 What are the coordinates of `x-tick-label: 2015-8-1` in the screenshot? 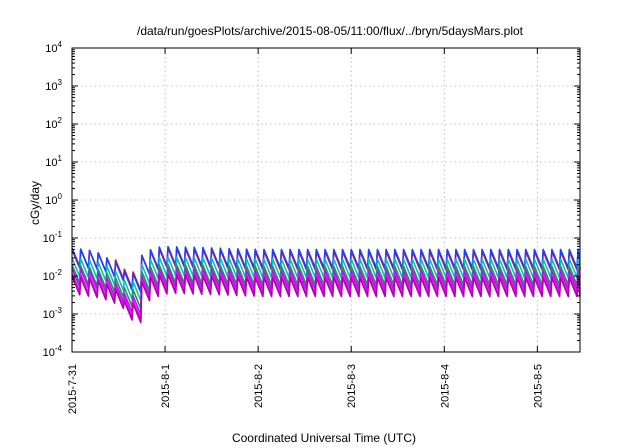 It's located at (166, 386).